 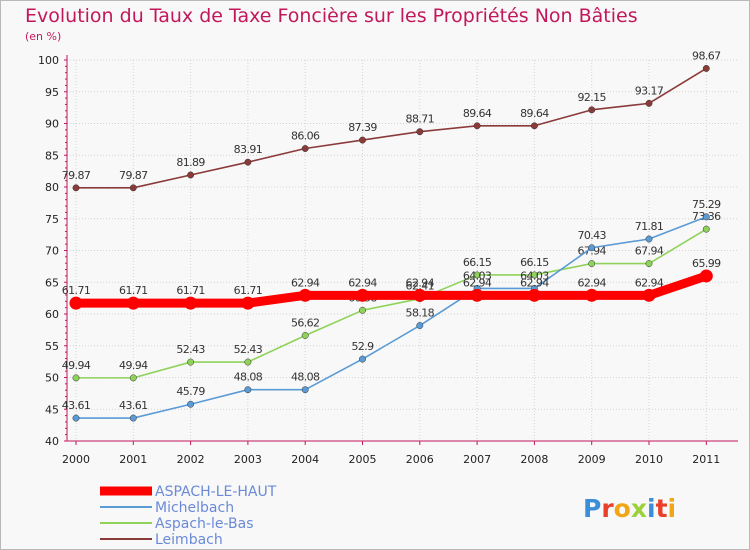 I want to click on data-label: 52.43, so click(x=248, y=349).